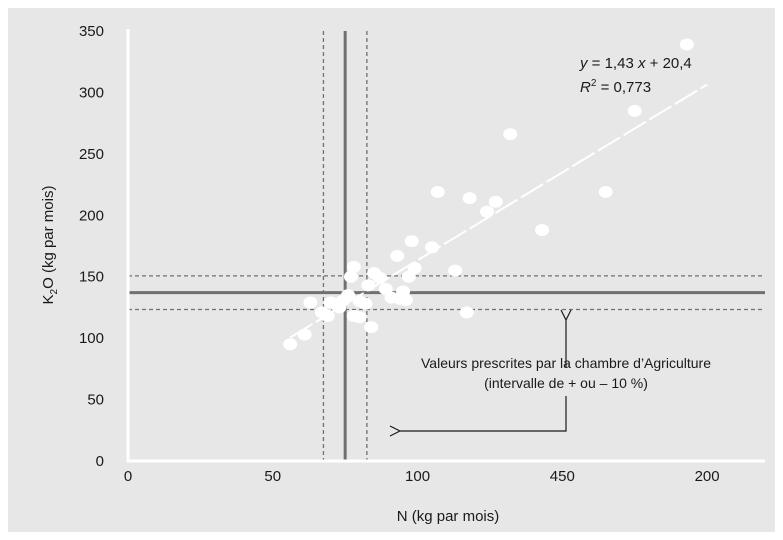 Image resolution: width=783 pixels, height=540 pixels. I want to click on y-axis-label-rest: O (kg par mois), so click(48, 237).